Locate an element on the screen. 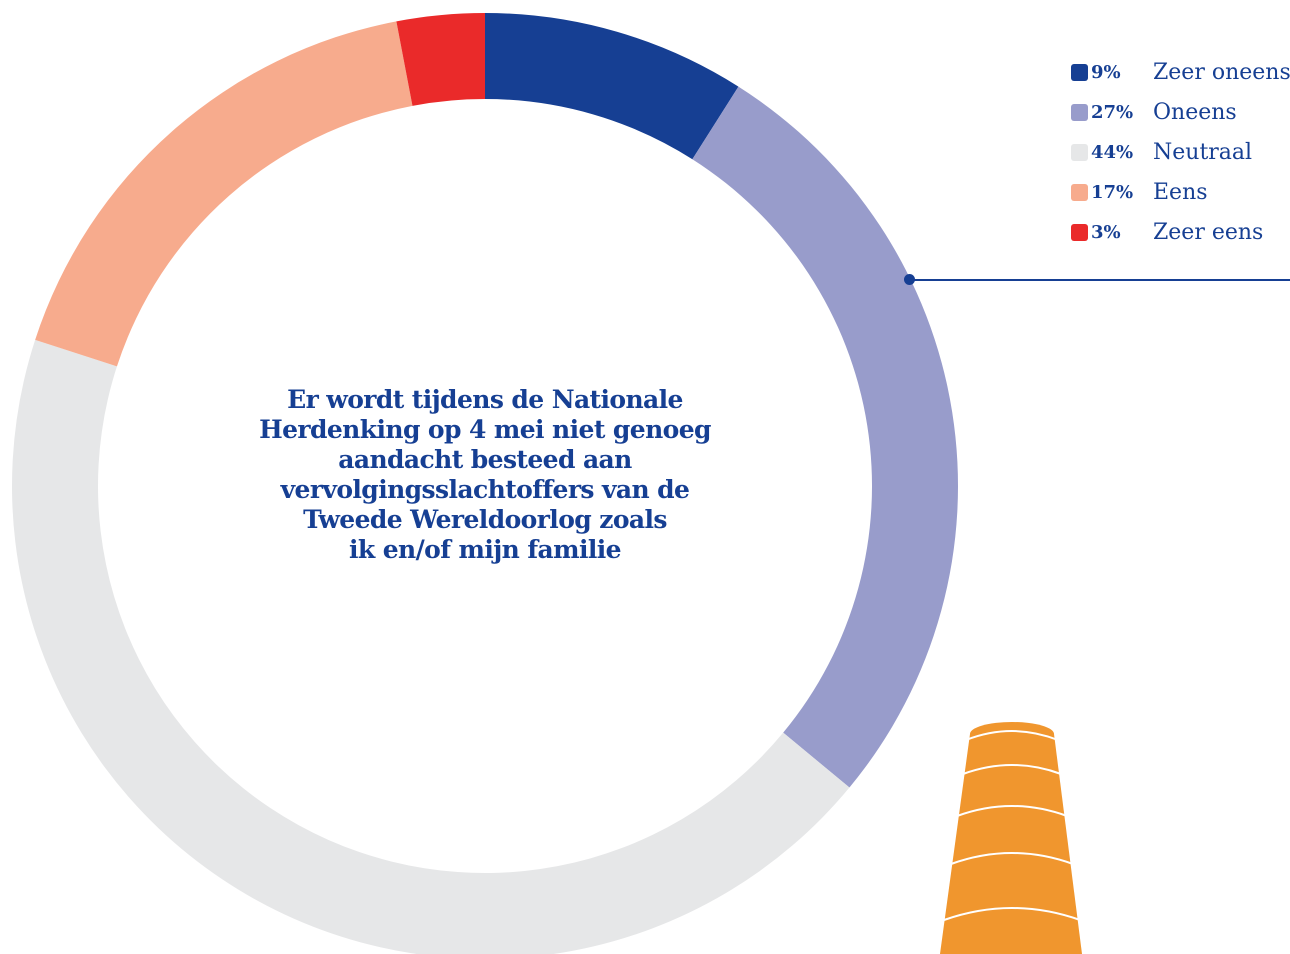 This screenshot has height=954, width=1290. legend-item-oneens: 27% Oneens is located at coordinates (1180, 112).